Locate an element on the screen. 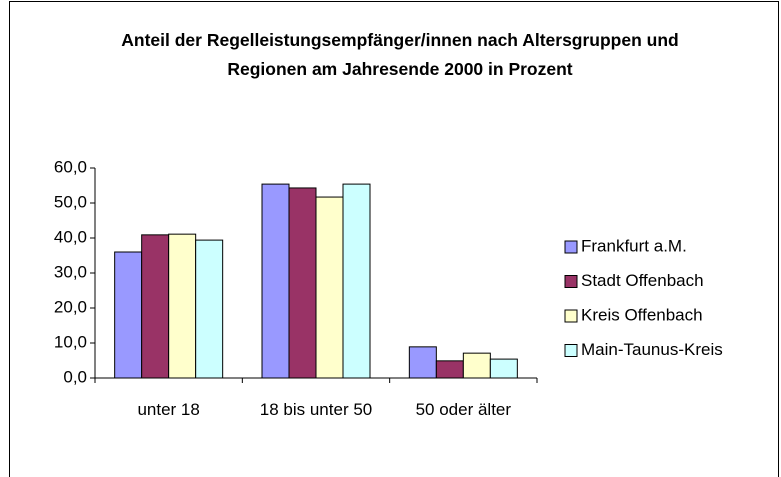 This screenshot has height=477, width=781. legend-label: Stadt Offenbach is located at coordinates (642, 280).